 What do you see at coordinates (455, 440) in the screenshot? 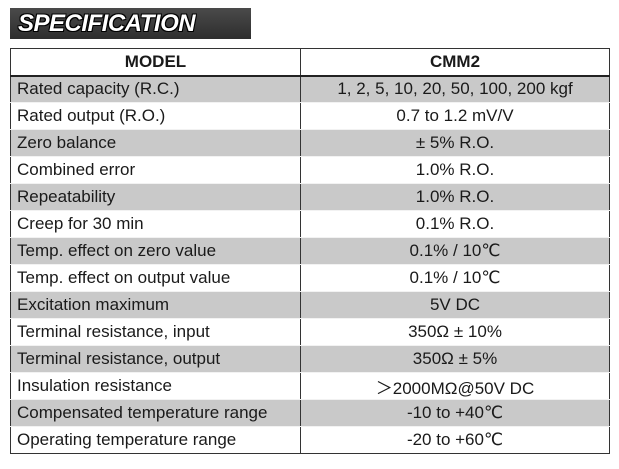
I see `row-value: -20 to +60℃` at bounding box center [455, 440].